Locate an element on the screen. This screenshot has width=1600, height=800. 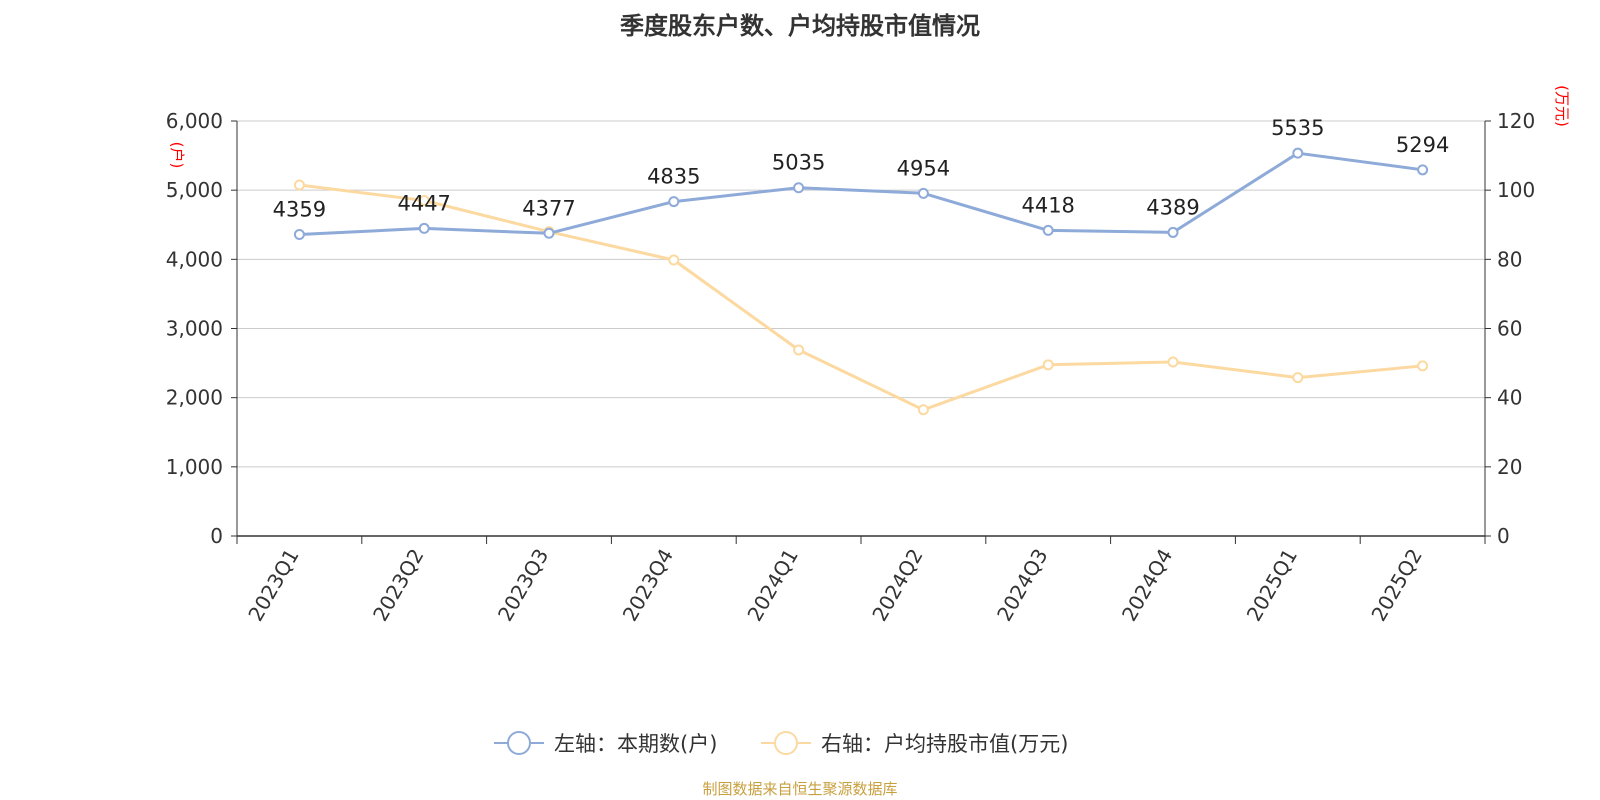
chart-title: 季度股东户数、户均持股市值情况 is located at coordinates (800, 26).